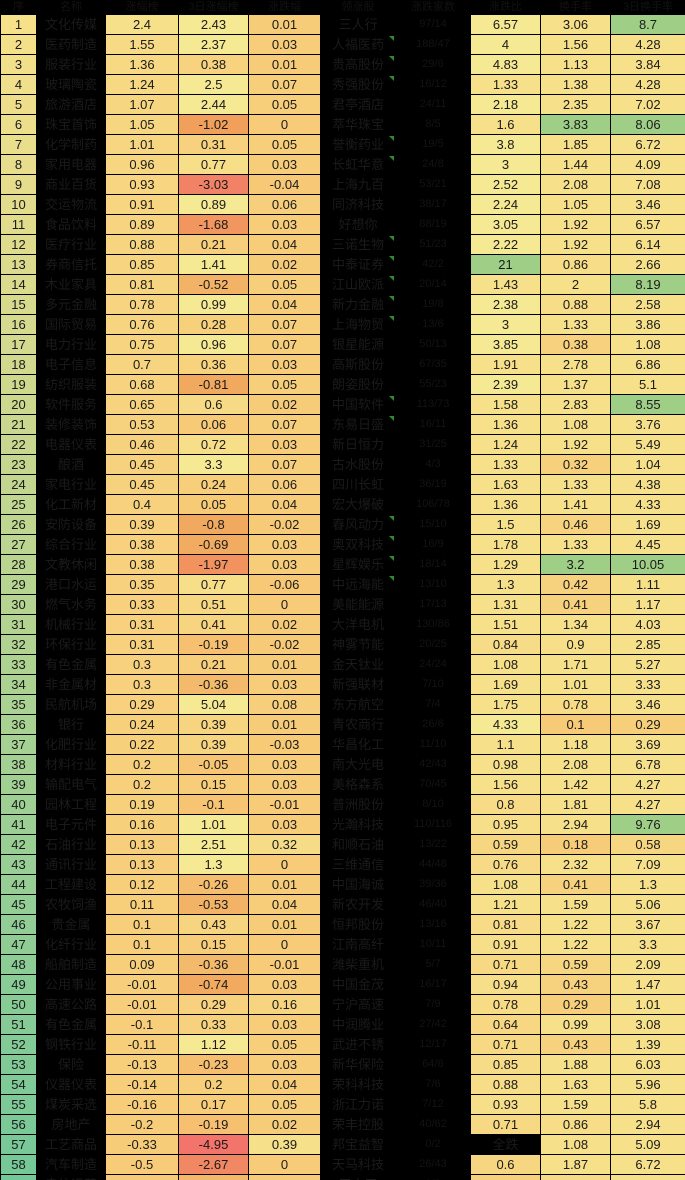 The width and height of the screenshot is (685, 1180). Describe the element at coordinates (142, 924) in the screenshot. I see `gain-rank-value: 0.1` at that location.